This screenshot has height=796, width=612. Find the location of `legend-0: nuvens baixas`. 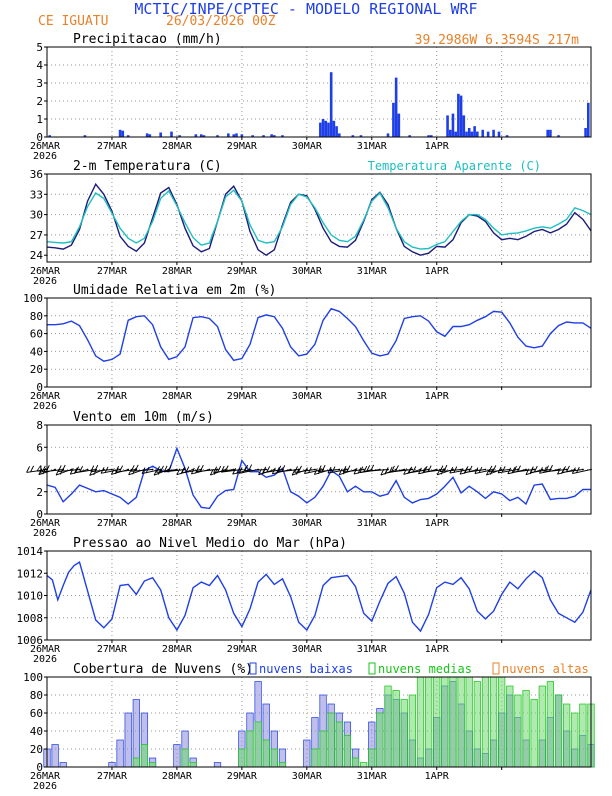

legend-0: nuvens baixas is located at coordinates (306, 669).